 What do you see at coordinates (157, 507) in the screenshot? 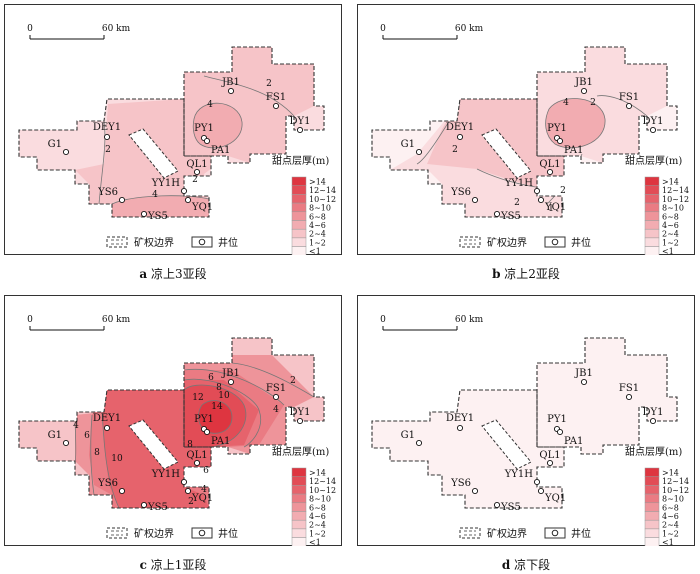
I see `well-label: YS5` at bounding box center [157, 507].